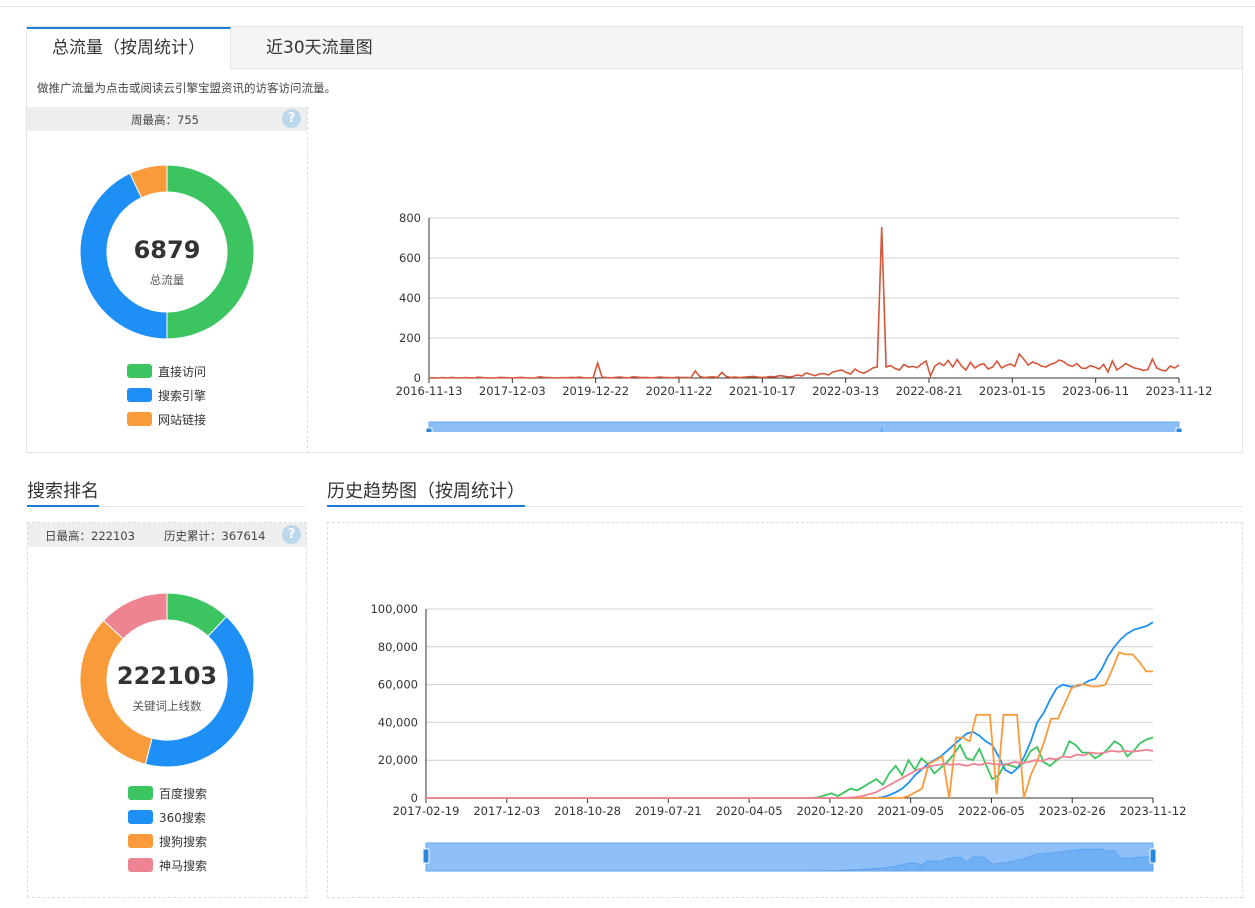 This screenshot has height=908, width=1255. I want to click on day-max-label: 日最高：222103, so click(90, 536).